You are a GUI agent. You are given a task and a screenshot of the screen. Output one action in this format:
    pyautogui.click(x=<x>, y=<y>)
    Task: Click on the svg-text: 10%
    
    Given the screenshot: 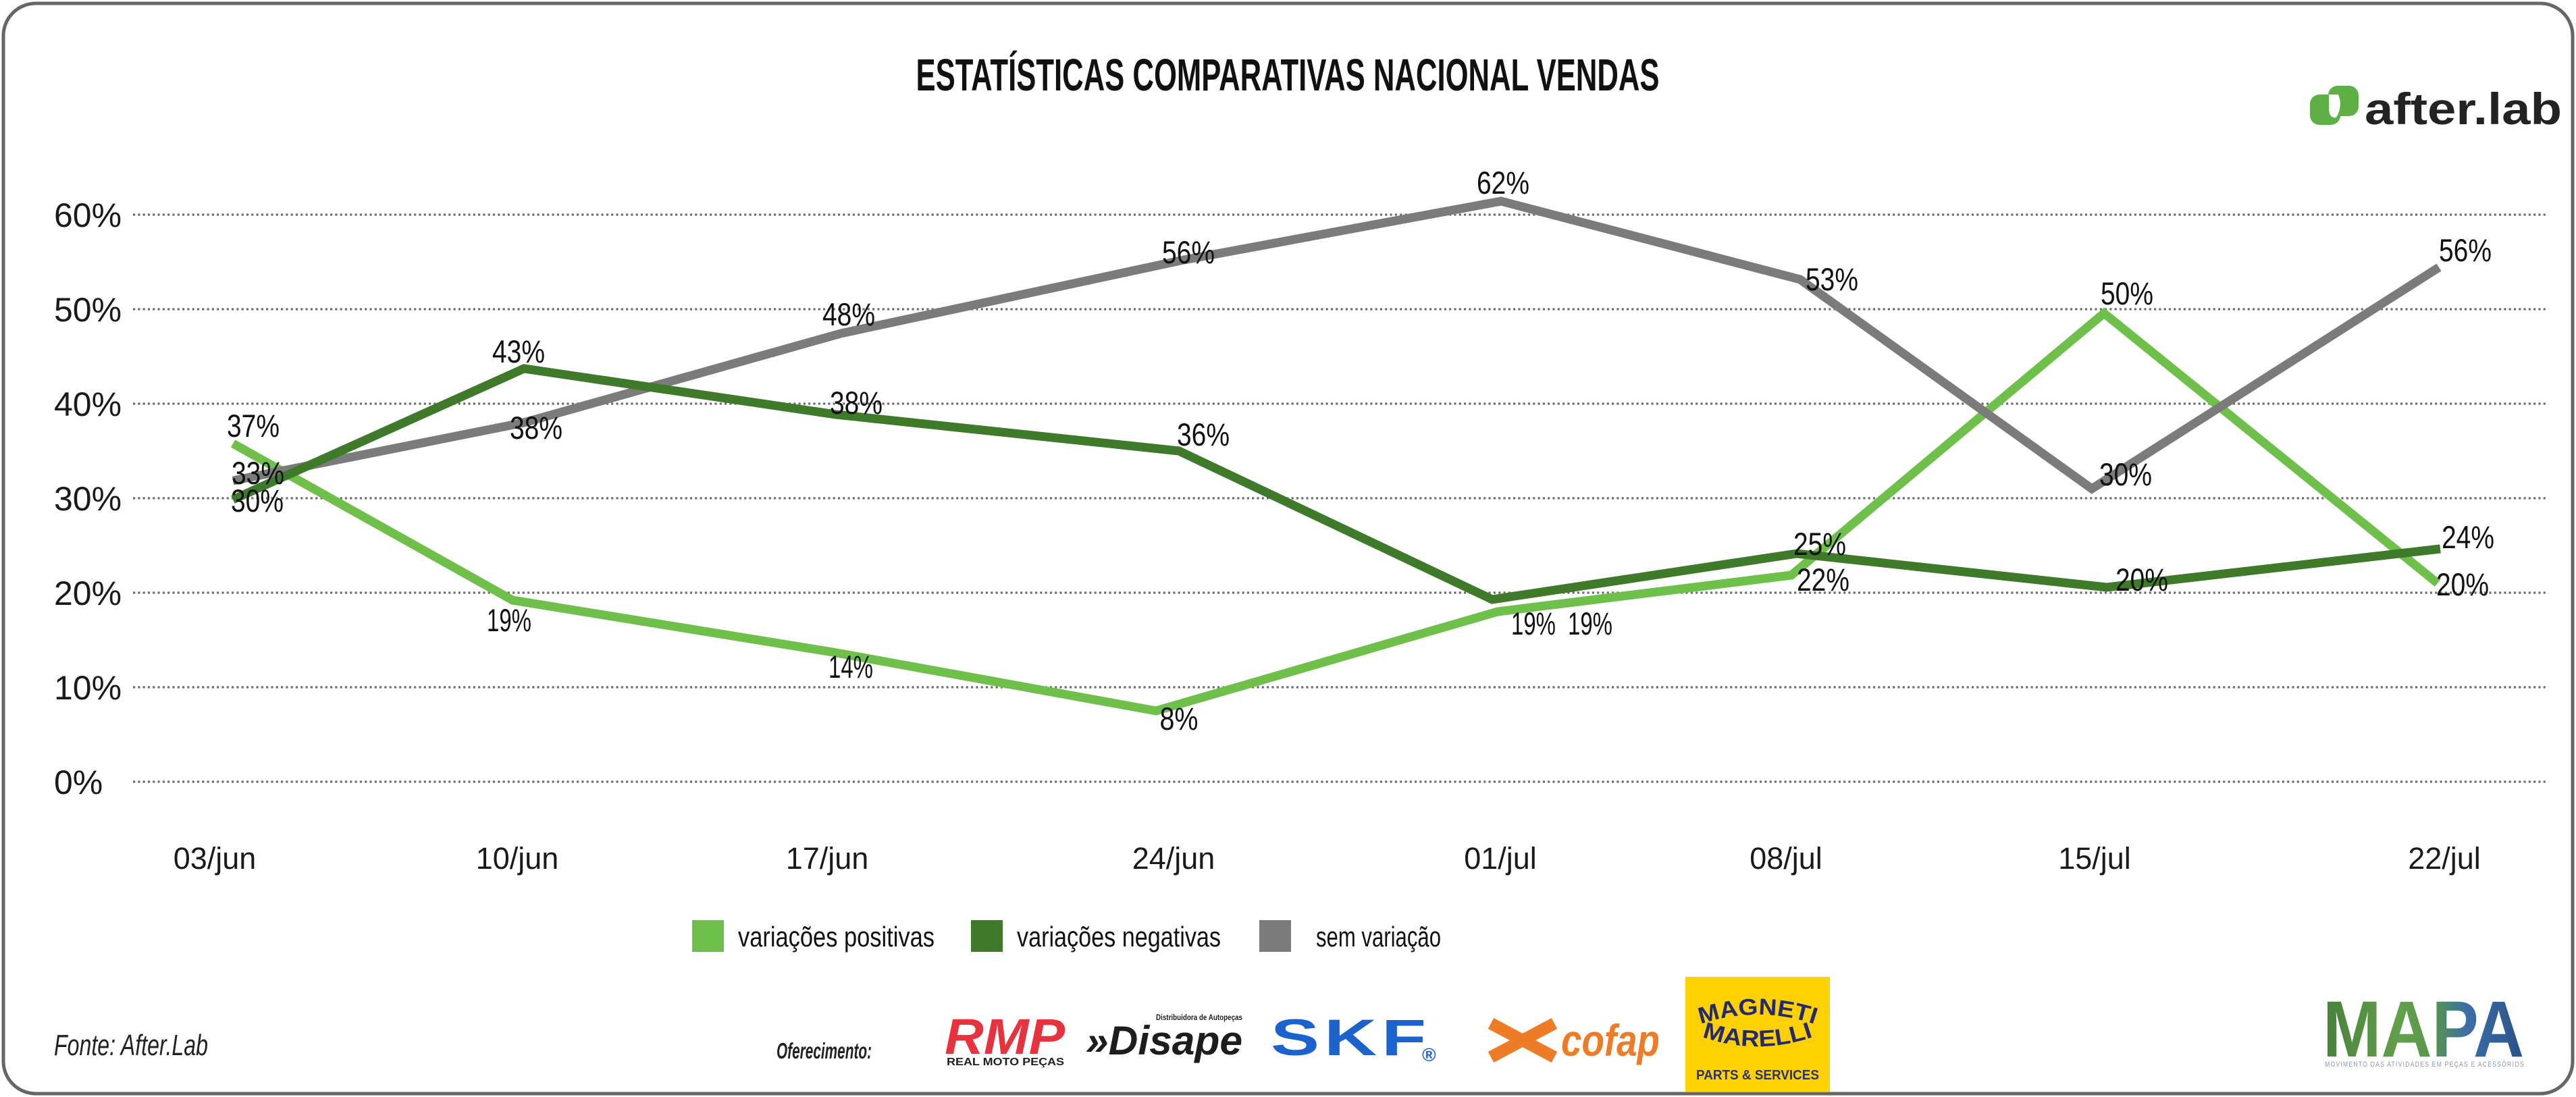 What is the action you would take?
    pyautogui.click(x=88, y=688)
    